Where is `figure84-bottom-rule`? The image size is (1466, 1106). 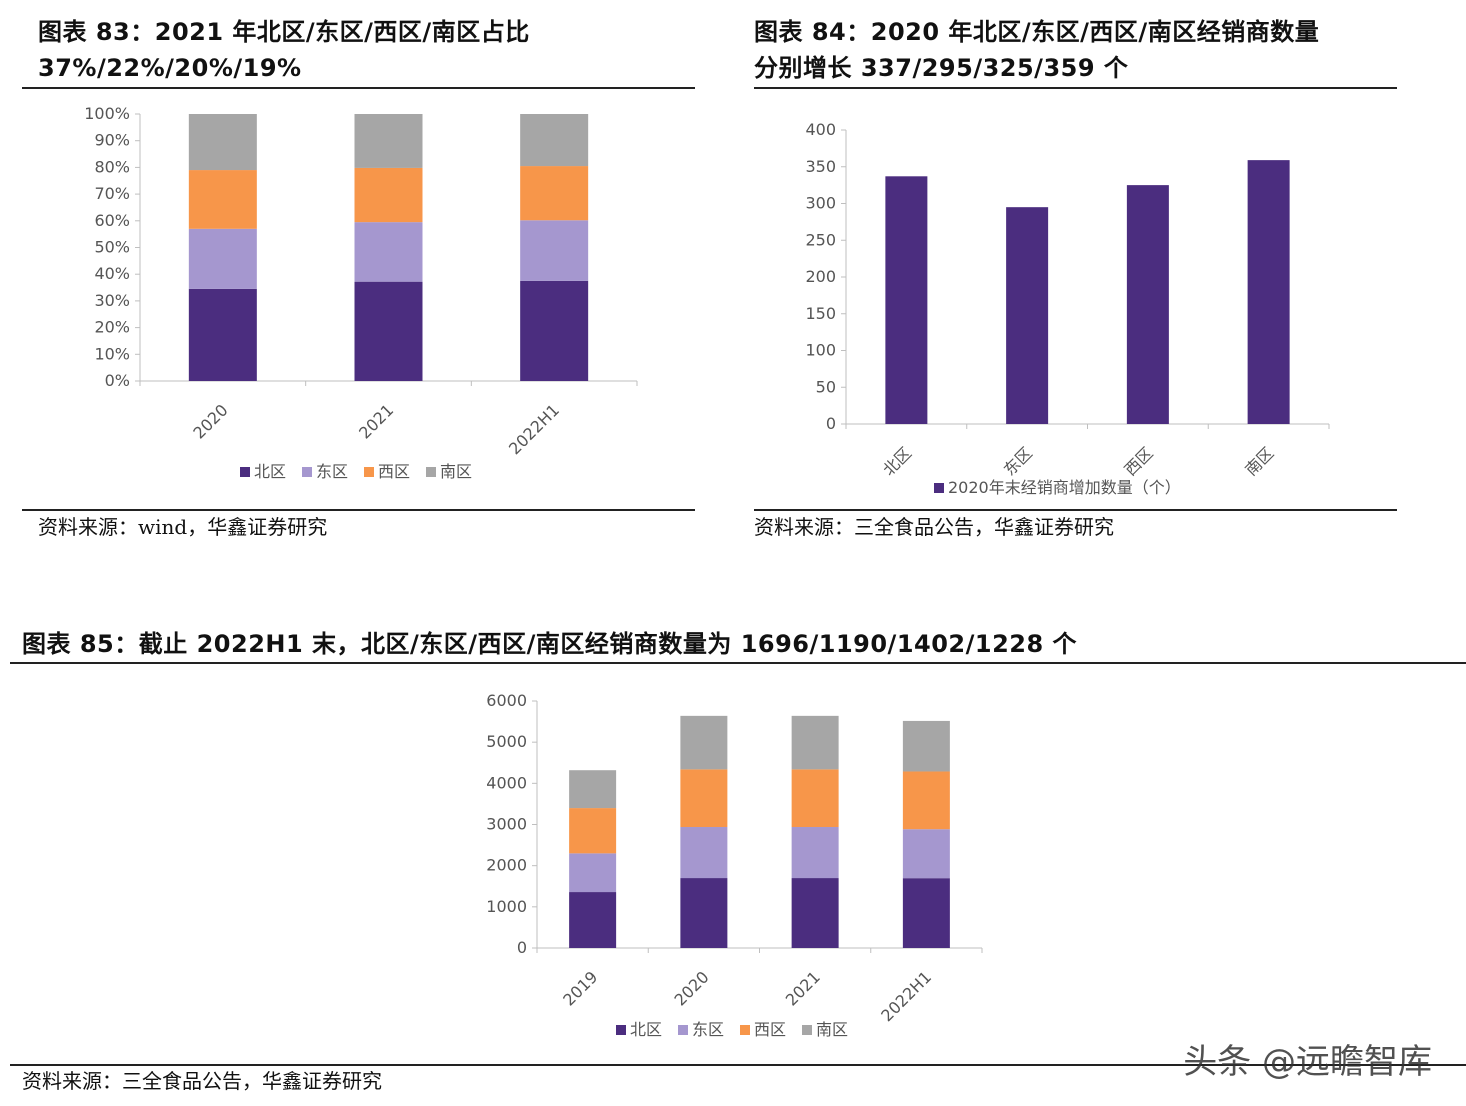 figure84-bottom-rule is located at coordinates (1075, 510).